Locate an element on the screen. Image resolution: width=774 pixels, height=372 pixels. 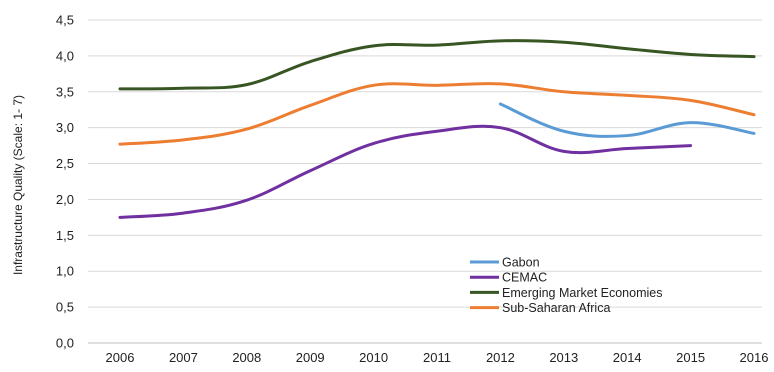
x-tick-label: 2009 is located at coordinates (310, 357).